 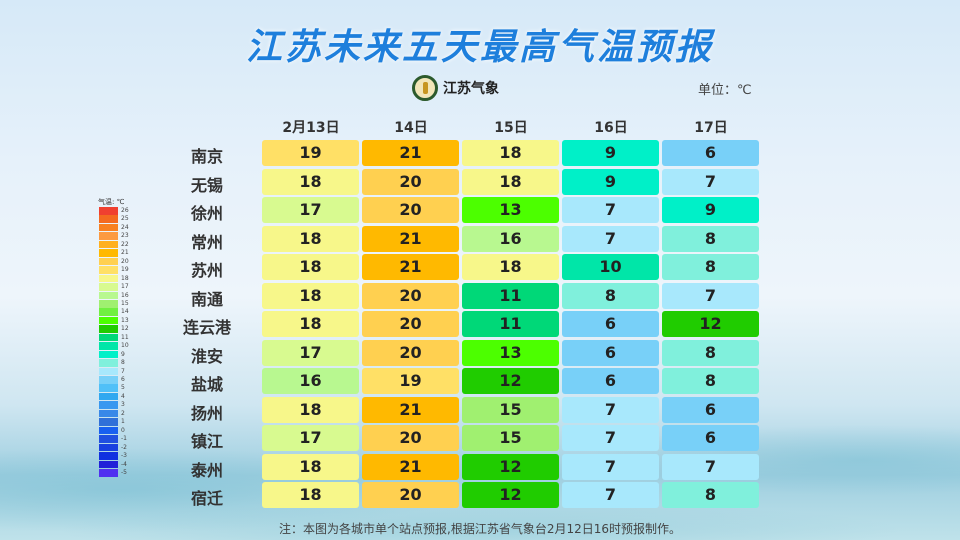 What do you see at coordinates (125, 329) in the screenshot?
I see `legend-label: 12` at bounding box center [125, 329].